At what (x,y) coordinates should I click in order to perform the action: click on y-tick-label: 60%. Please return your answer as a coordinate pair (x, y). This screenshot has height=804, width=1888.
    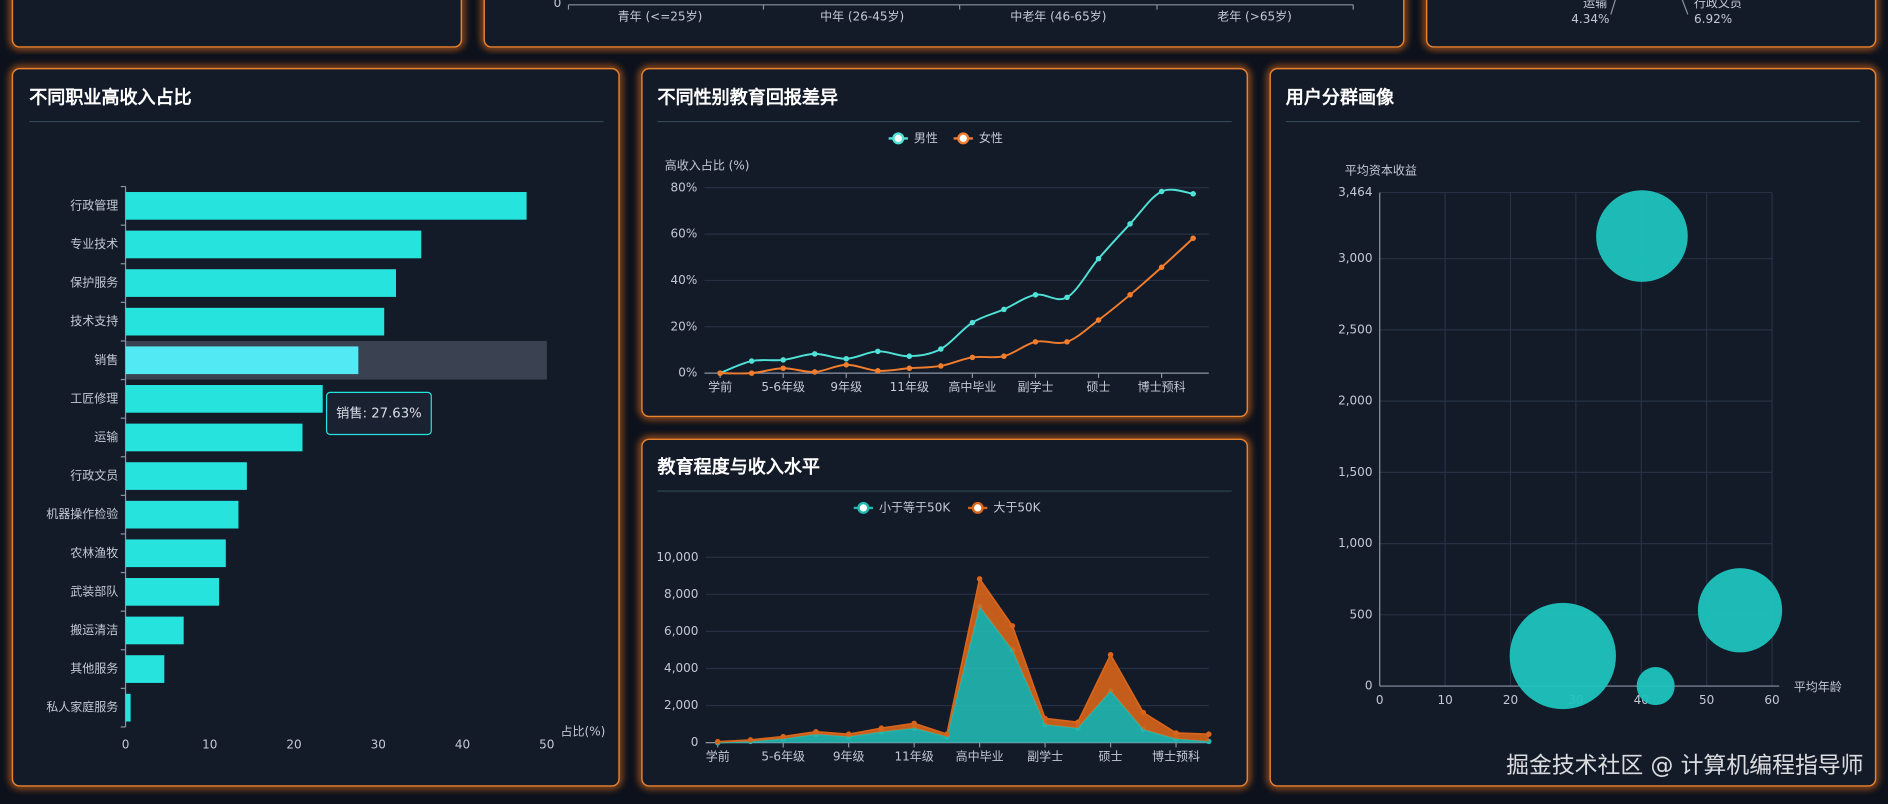
    Looking at the image, I should click on (684, 234).